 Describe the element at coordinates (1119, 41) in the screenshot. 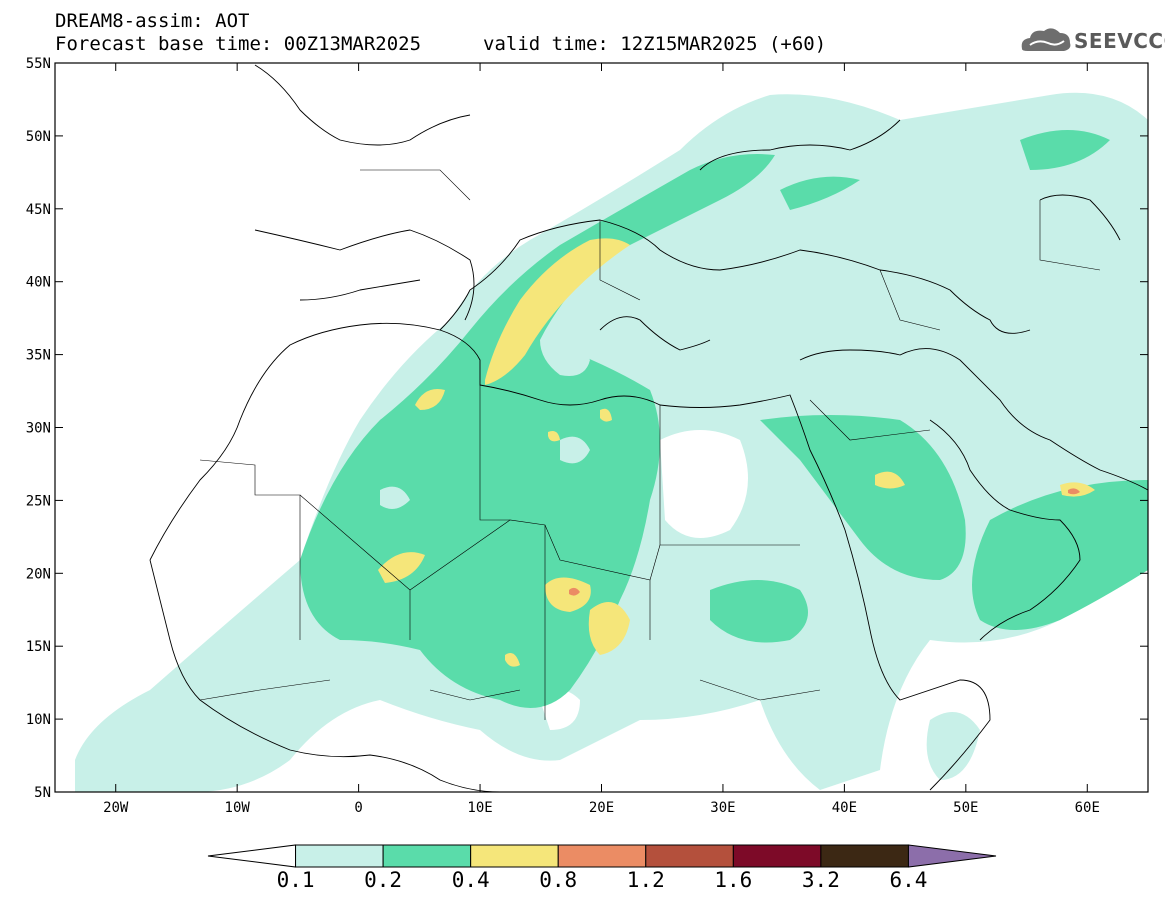

I see `logo-text: SEEVCCC` at that location.